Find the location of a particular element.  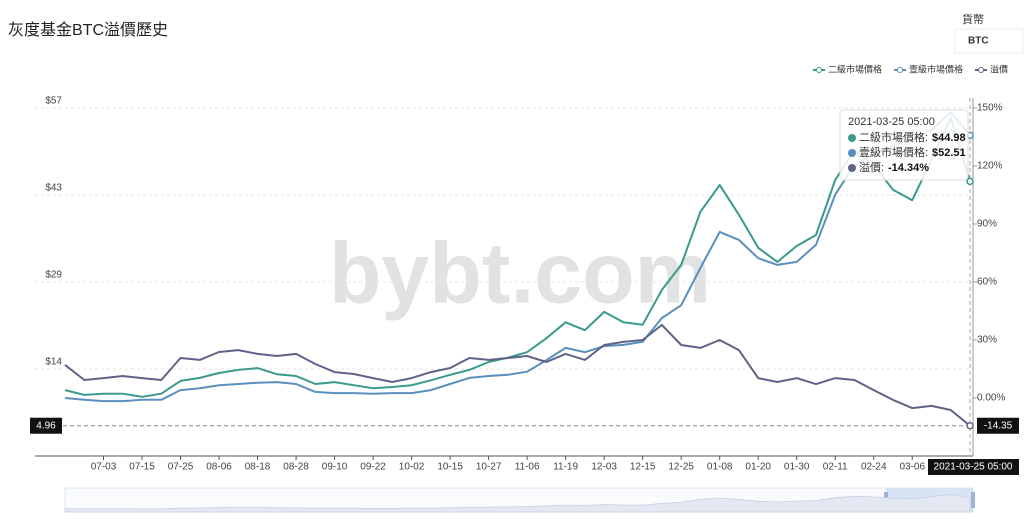

x-tick-label: 09-10 is located at coordinates (335, 467).